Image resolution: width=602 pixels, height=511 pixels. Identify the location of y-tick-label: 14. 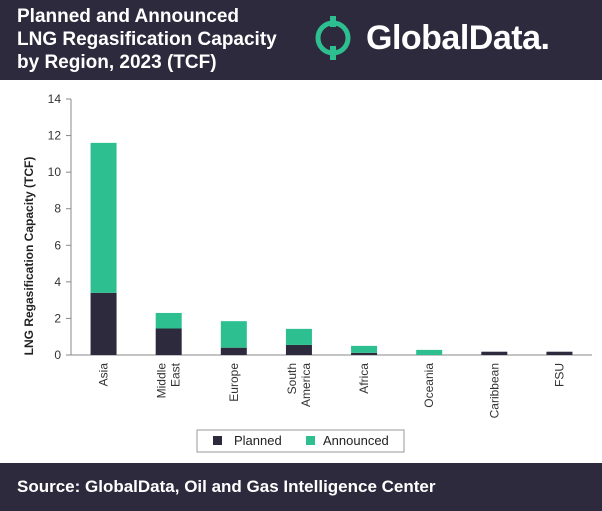
(55, 99).